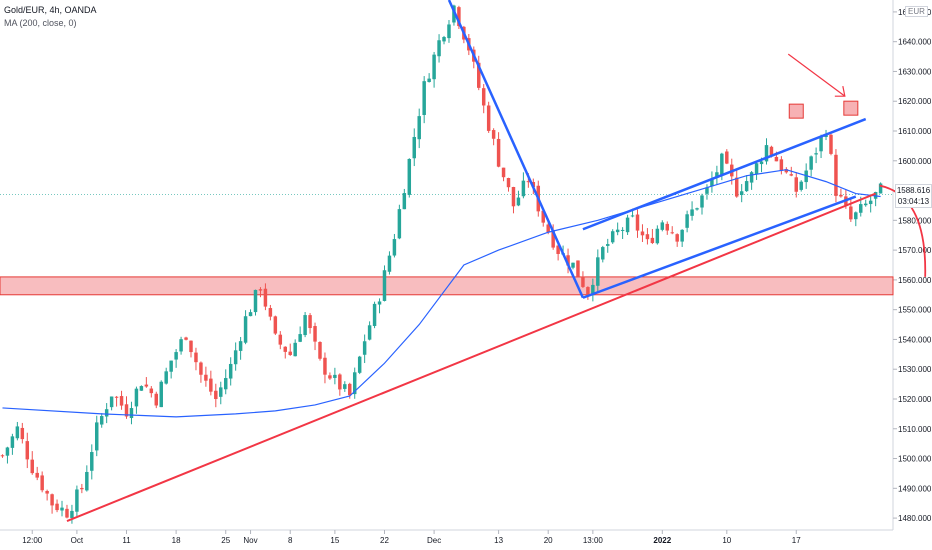  Describe the element at coordinates (77, 540) in the screenshot. I see `time-tick-label: Oct` at that location.